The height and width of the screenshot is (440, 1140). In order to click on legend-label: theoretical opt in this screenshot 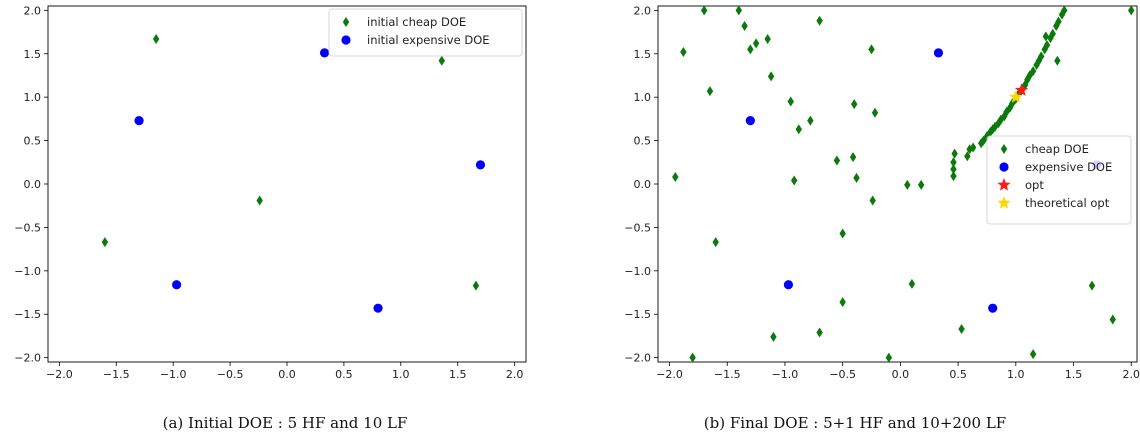, I will do `click(1067, 203)`.